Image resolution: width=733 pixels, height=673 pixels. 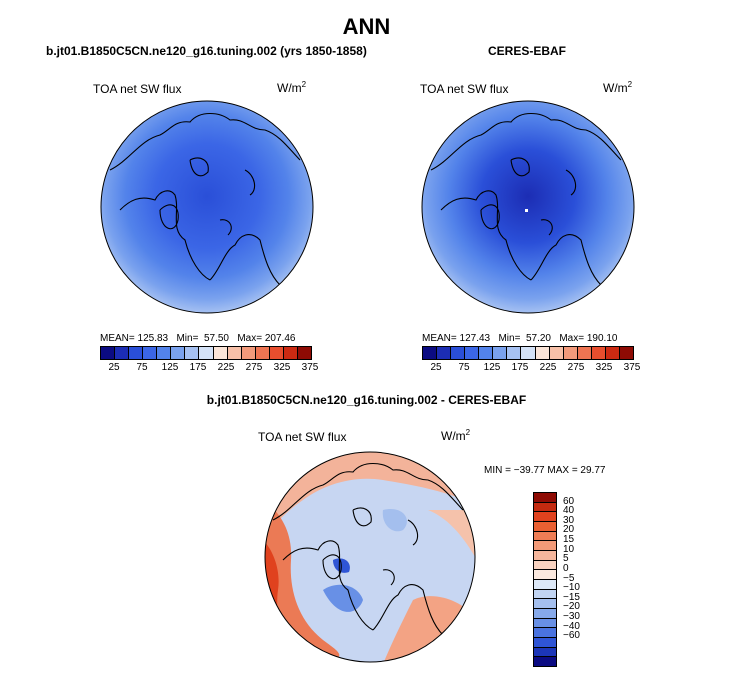 I want to click on colorbar-tick-label: −10, so click(x=571, y=588).